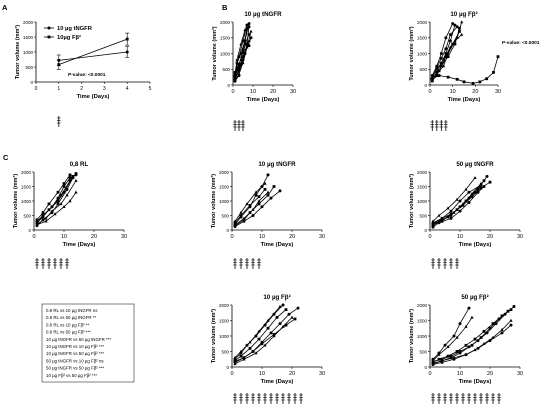  What do you see at coordinates (429, 237) in the screenshot?
I see `x-tick-label: 0` at bounding box center [429, 237].